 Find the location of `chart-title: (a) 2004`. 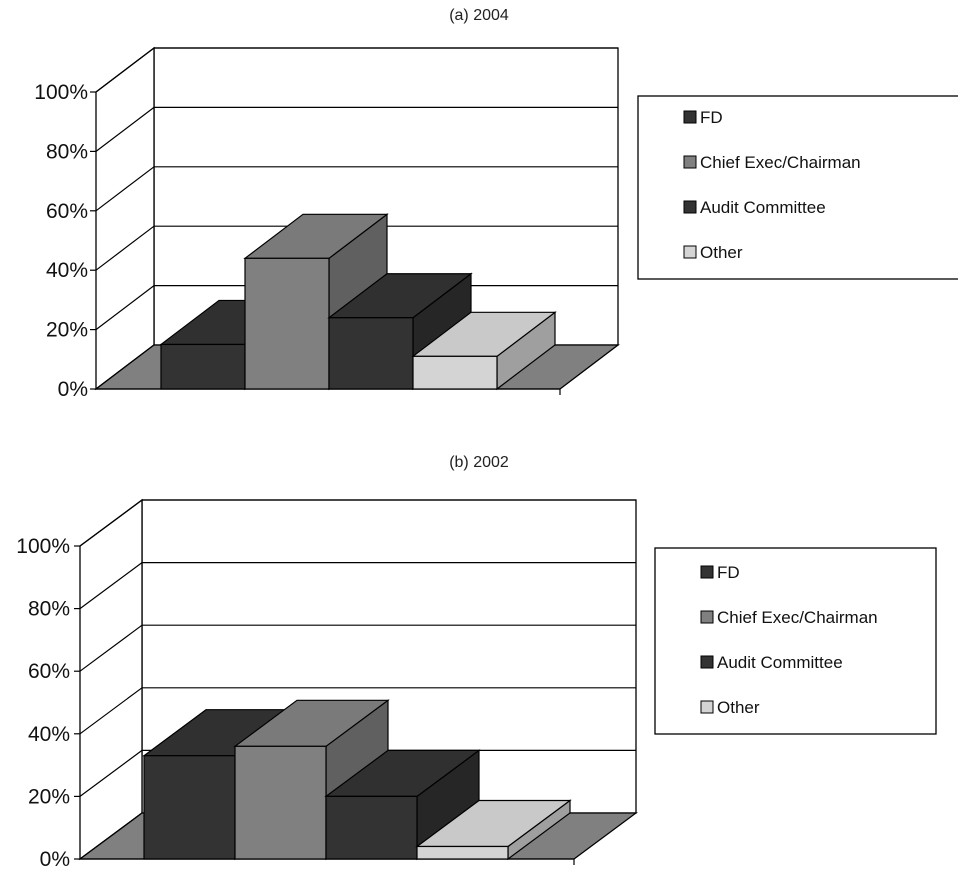

chart-title: (a) 2004 is located at coordinates (479, 15).